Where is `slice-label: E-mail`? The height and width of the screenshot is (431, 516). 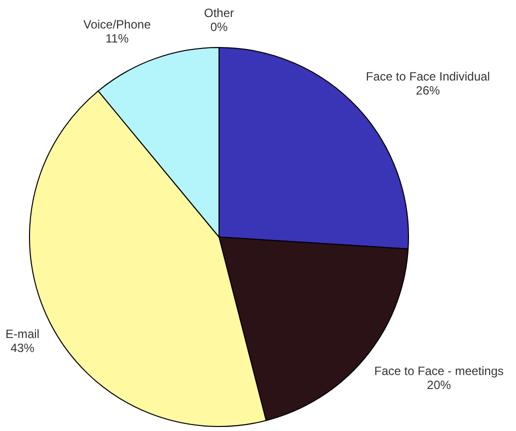 slice-label: E-mail is located at coordinates (22, 333).